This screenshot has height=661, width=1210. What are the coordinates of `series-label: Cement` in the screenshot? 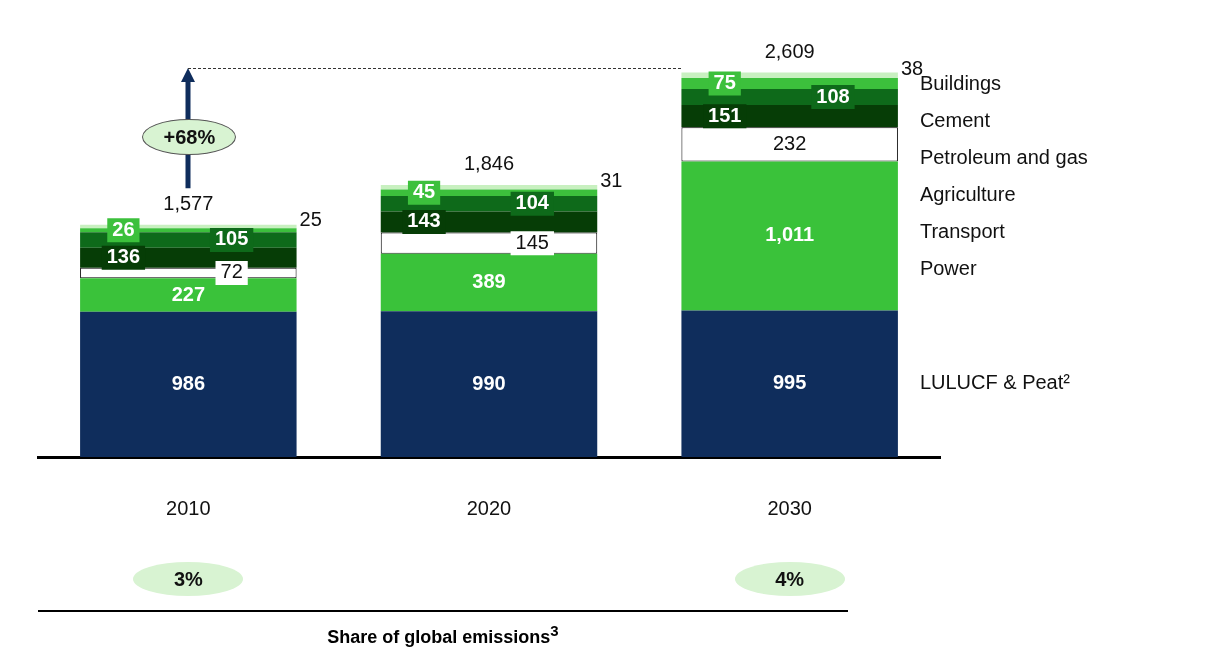 It's located at (955, 119).